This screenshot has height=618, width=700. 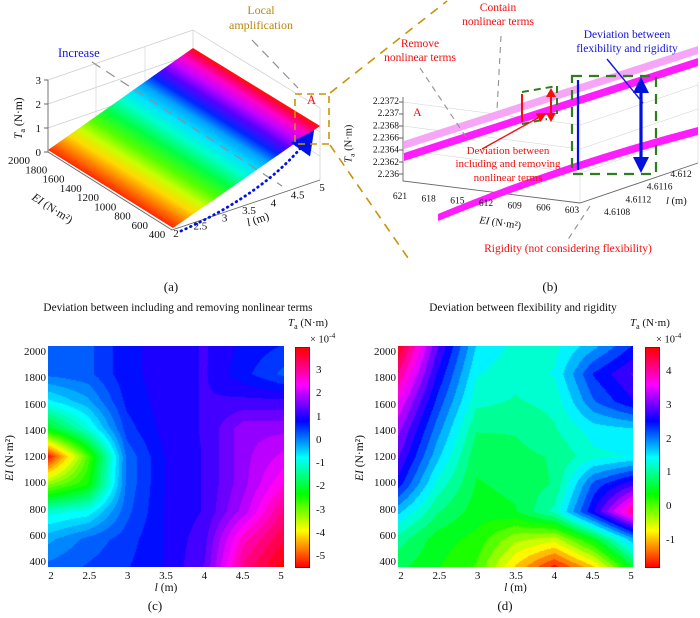 I want to click on flex-rigidity-arrowhead-up, so click(x=641, y=85).